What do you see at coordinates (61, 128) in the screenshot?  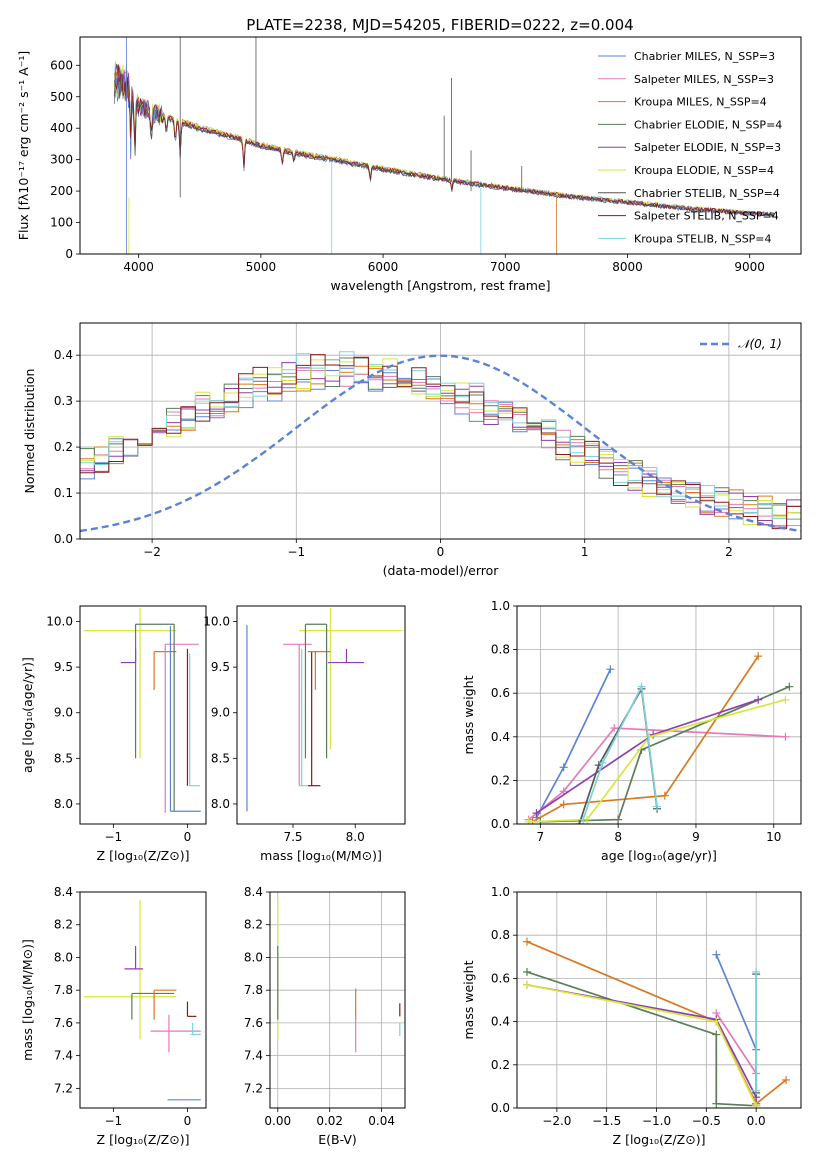 I see `spectrum-ytick-label: 400` at bounding box center [61, 128].